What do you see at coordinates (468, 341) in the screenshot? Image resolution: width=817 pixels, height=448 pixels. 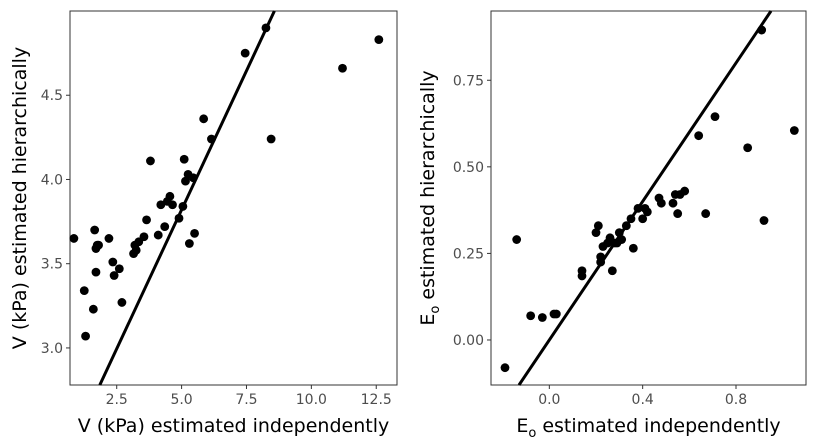 I see `right-y-tick-label: 0.00` at bounding box center [468, 341].